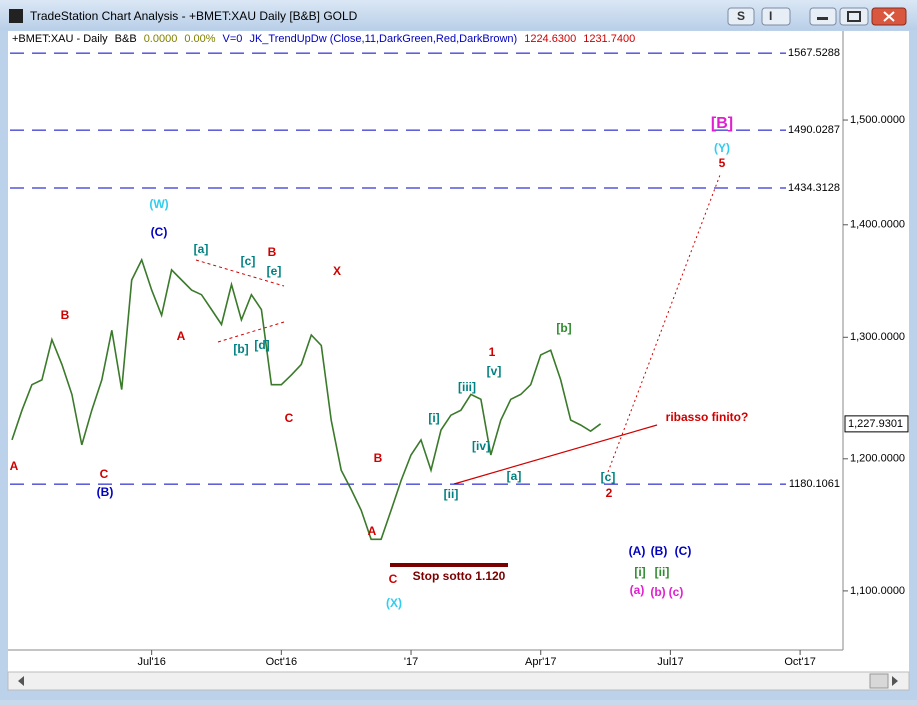 Image resolution: width=917 pixels, height=705 pixels. What do you see at coordinates (126, 39) in the screenshot?
I see `header-item: B&B` at bounding box center [126, 39].